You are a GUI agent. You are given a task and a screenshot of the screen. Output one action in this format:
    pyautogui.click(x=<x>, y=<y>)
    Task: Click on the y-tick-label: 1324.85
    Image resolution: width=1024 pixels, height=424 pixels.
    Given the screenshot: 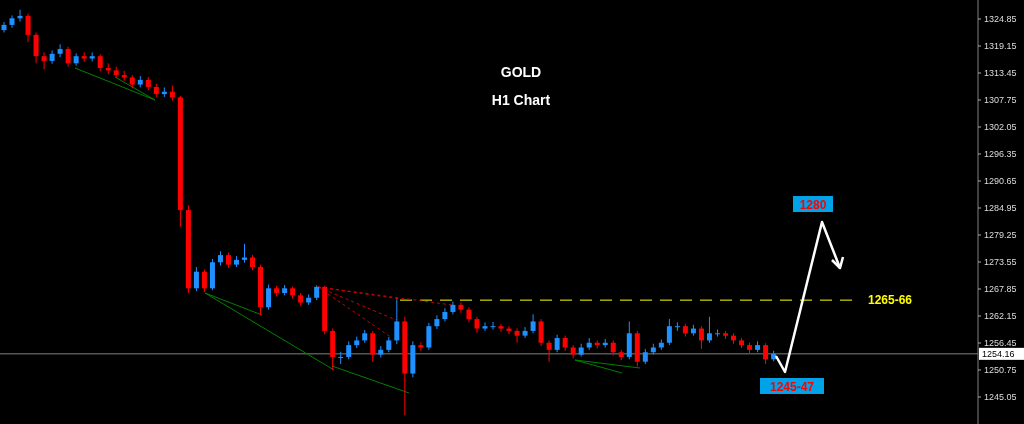 What is the action you would take?
    pyautogui.click(x=1000, y=18)
    